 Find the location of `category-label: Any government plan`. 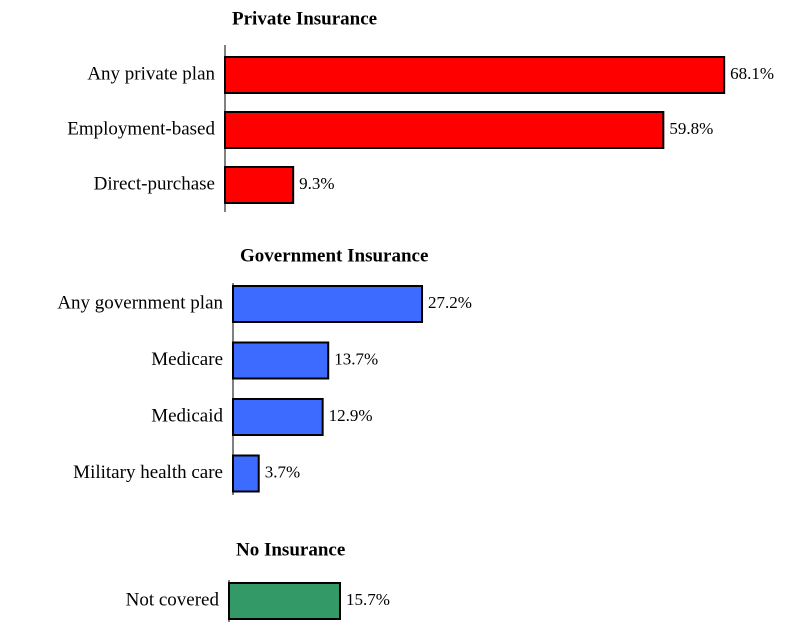

category-label: Any government plan is located at coordinates (140, 302).